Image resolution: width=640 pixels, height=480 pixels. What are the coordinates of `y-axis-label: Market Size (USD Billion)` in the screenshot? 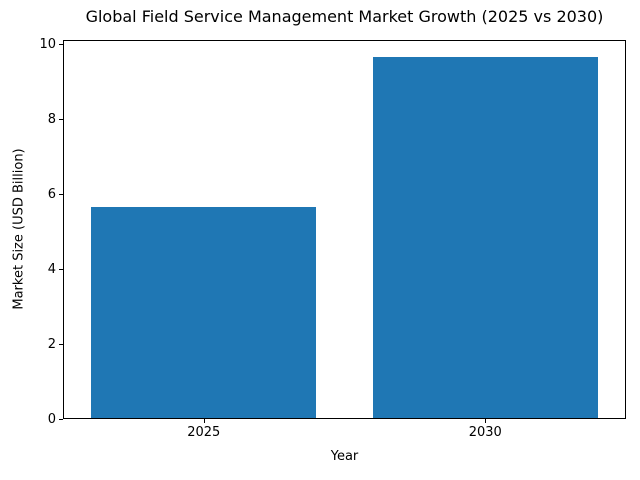 It's located at (19, 229).